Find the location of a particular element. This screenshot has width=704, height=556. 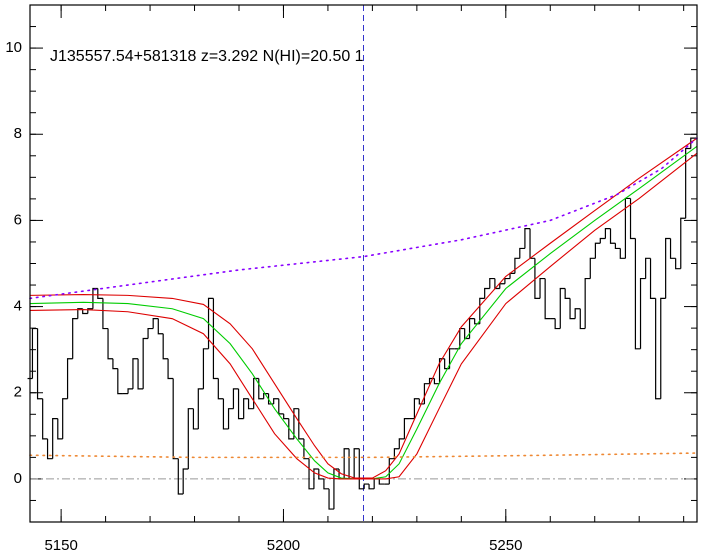

x-tick-label: 5150 is located at coordinates (60, 545).